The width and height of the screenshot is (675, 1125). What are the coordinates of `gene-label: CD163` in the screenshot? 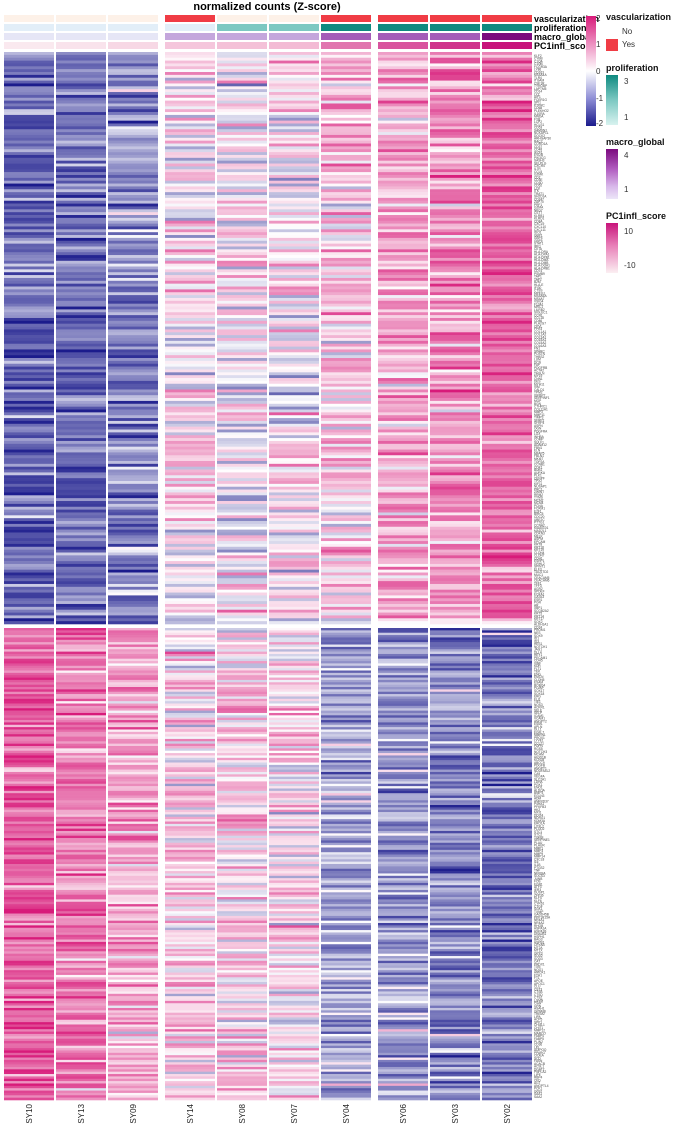 It's located at (539, 72).